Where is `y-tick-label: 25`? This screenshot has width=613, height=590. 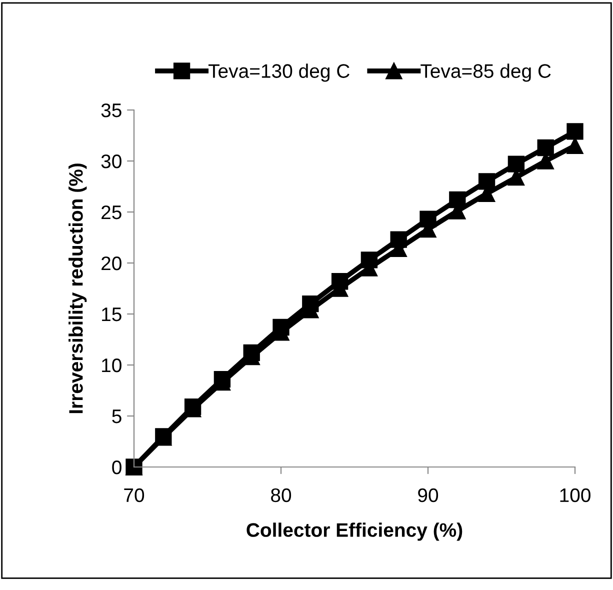 y-tick-label: 25 is located at coordinates (112, 212).